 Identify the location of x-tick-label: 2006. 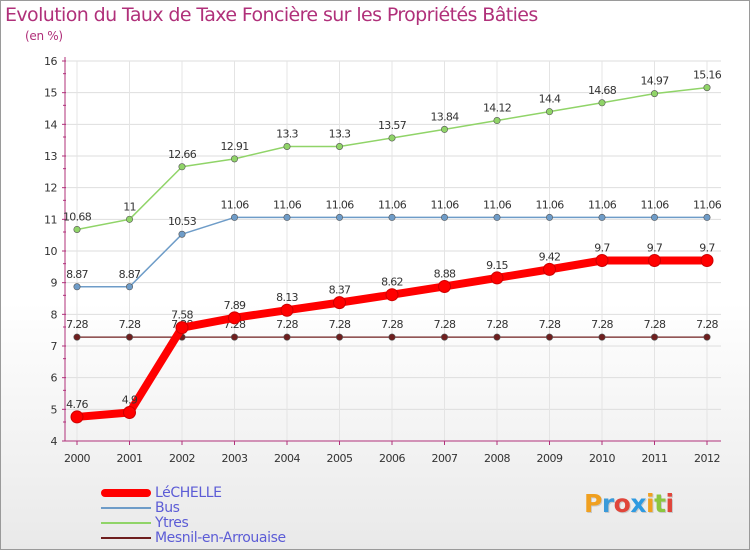
(392, 458).